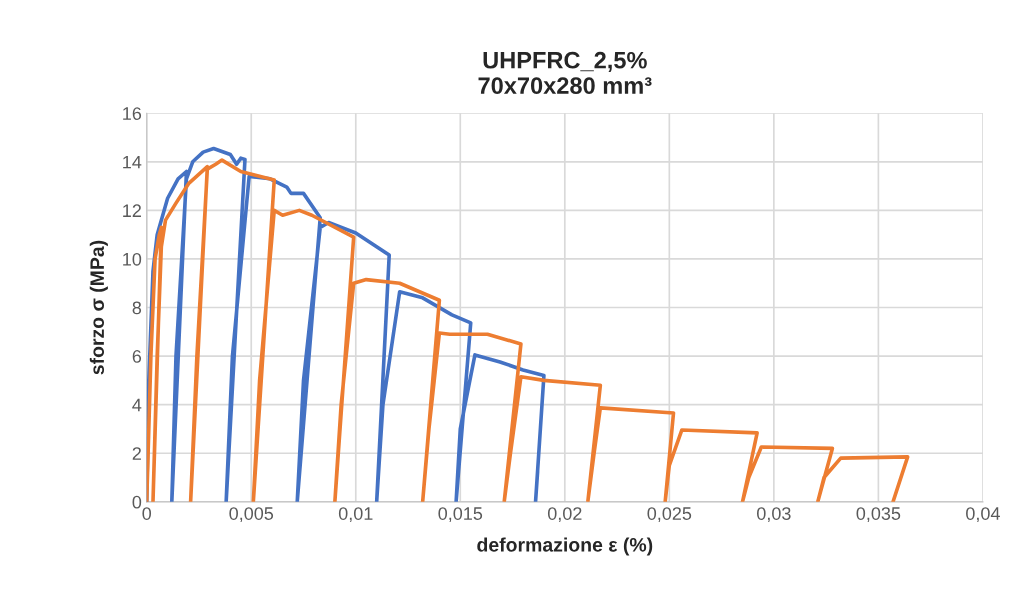  What do you see at coordinates (137, 308) in the screenshot?
I see `y-tick-label: 8` at bounding box center [137, 308].